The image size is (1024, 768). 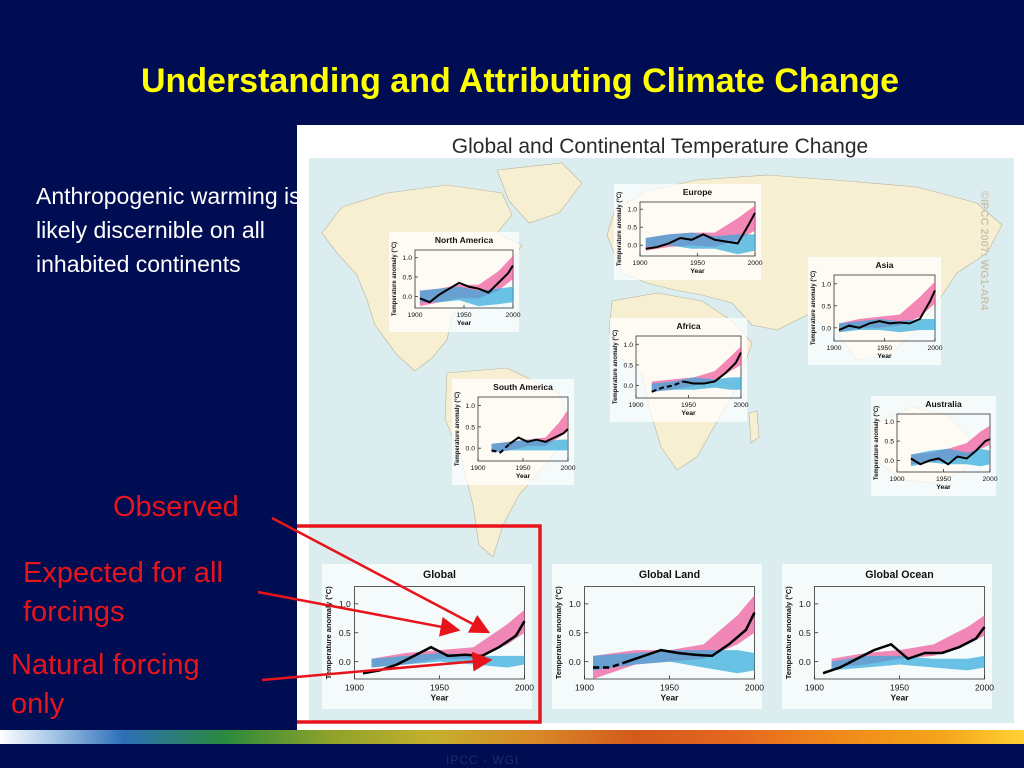 I want to click on copyright-notice: ©IPCC 2007: WG1-AR4, so click(x=984, y=251).